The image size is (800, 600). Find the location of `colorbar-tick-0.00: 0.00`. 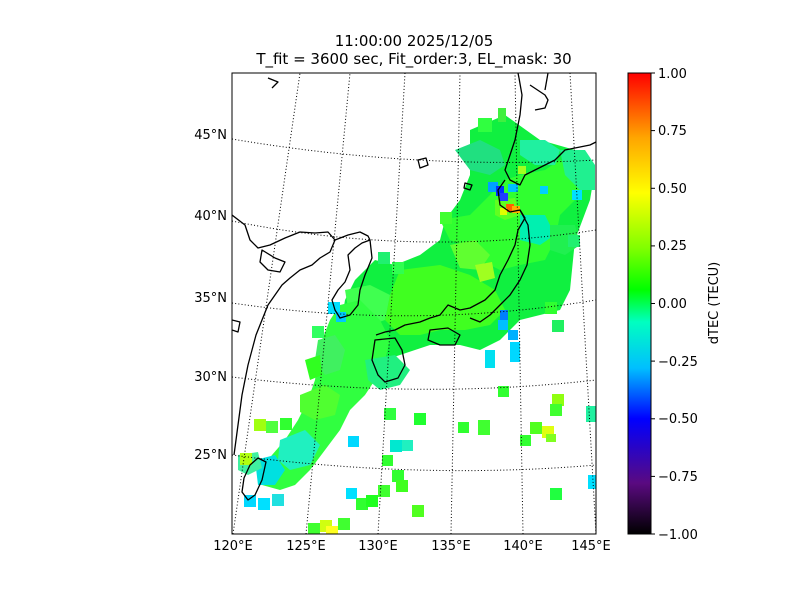

colorbar-tick-0.00: 0.00 is located at coordinates (672, 304).